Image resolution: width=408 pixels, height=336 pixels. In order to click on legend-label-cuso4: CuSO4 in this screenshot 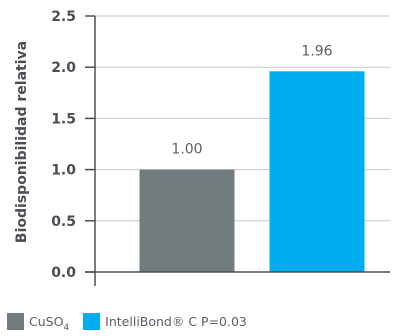, I will do `click(49, 323)`.